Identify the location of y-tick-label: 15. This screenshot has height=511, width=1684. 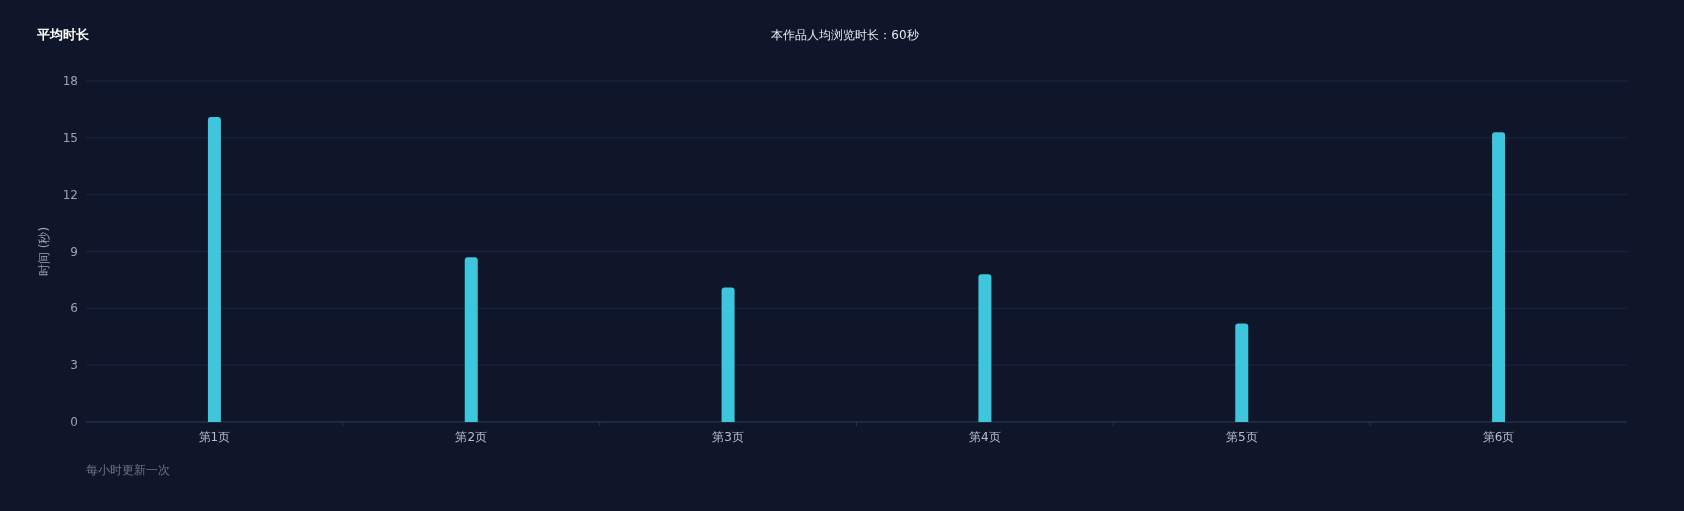
(70, 137).